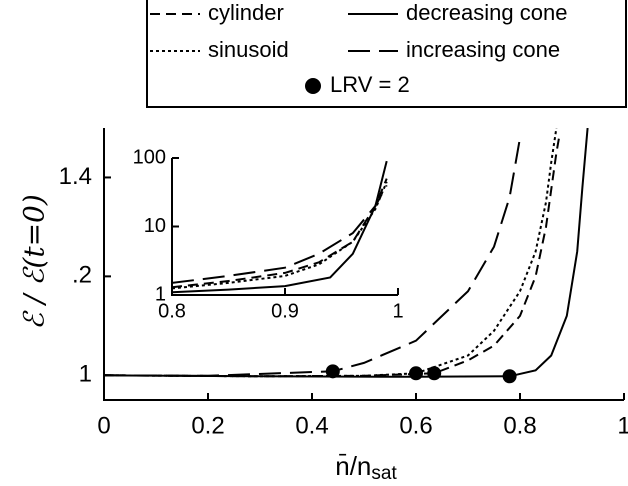 The image size is (628, 486). What do you see at coordinates (155, 226) in the screenshot?
I see `y-tick-label: 10` at bounding box center [155, 226].